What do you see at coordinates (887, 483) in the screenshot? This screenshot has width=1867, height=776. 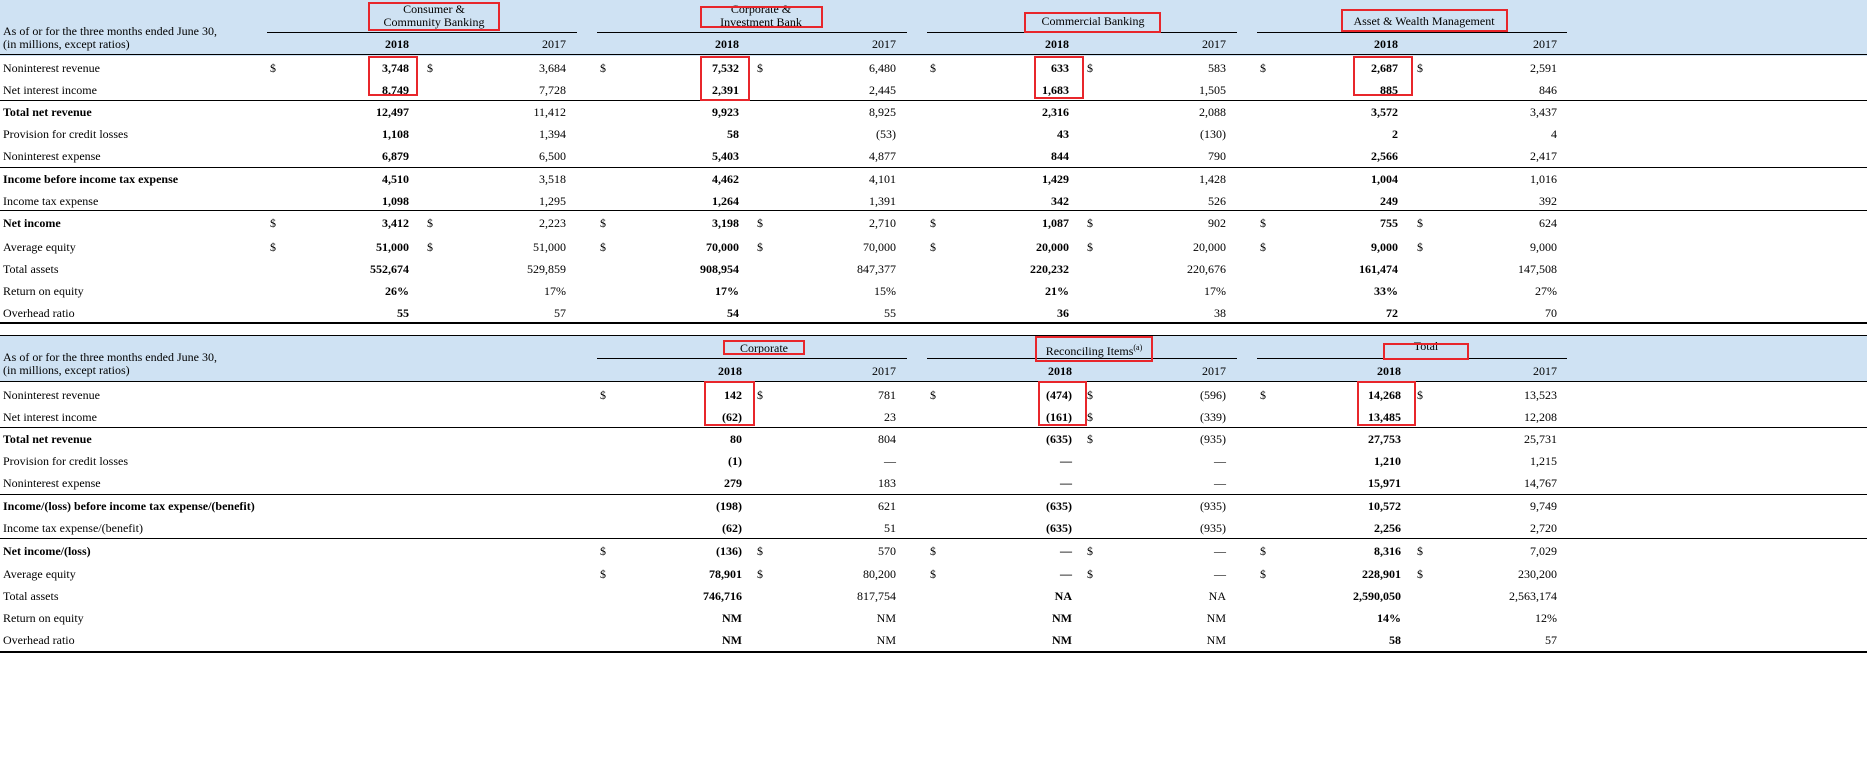 I see `value-prior: 183` at bounding box center [887, 483].